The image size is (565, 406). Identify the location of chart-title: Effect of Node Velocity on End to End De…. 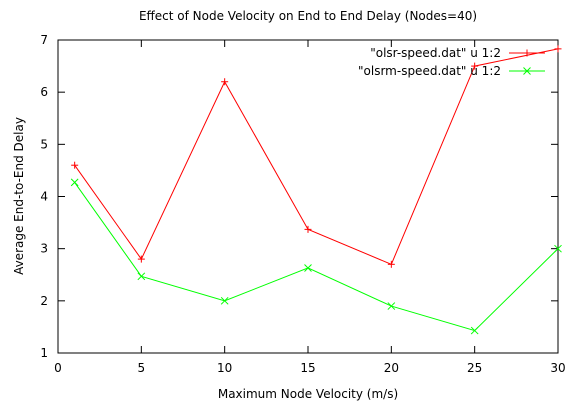
(308, 16).